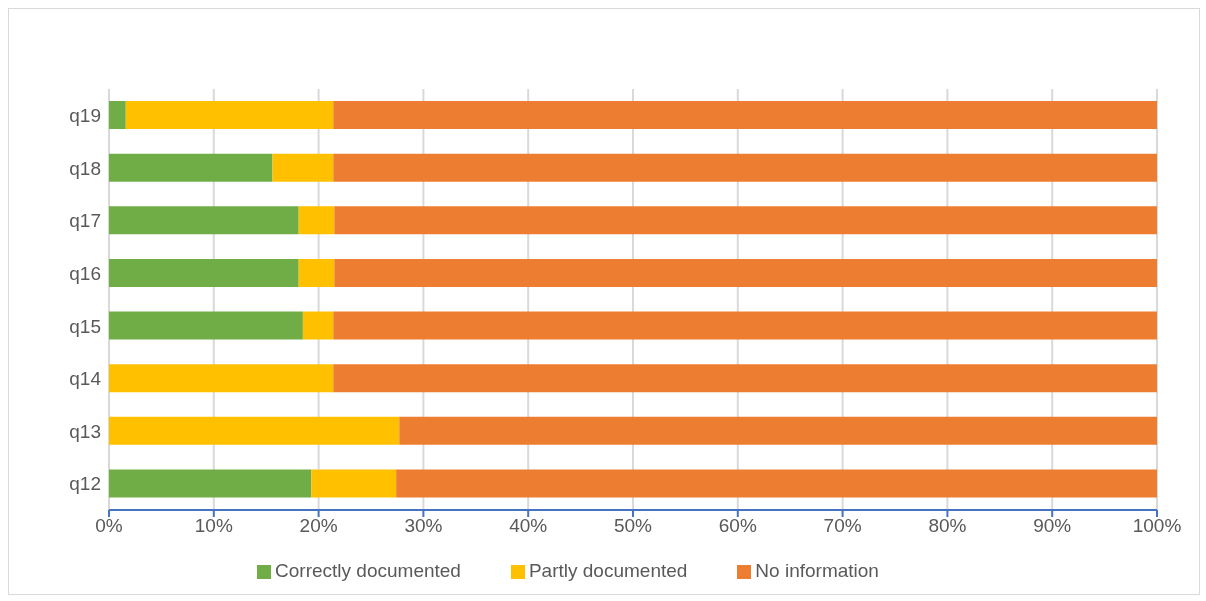  I want to click on x-tick-label: 20%, so click(318, 526).